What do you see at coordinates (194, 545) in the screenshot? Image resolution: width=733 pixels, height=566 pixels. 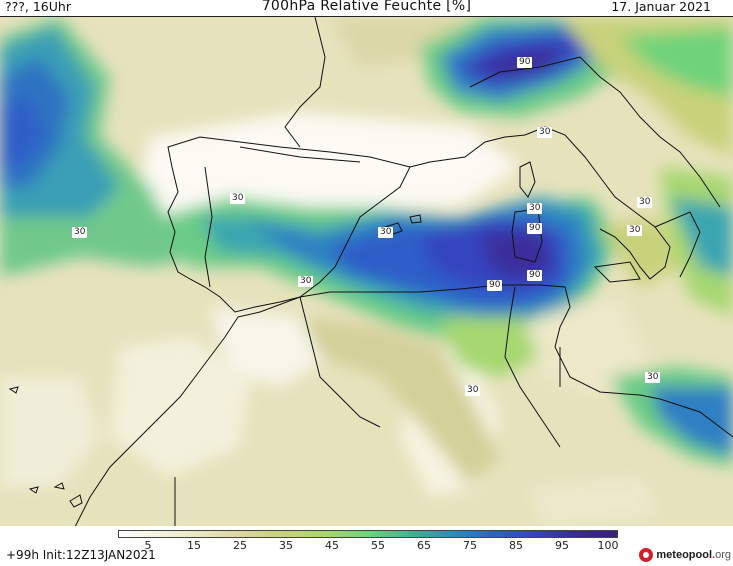 I see `colorbar-tick-label: 15` at bounding box center [194, 545].